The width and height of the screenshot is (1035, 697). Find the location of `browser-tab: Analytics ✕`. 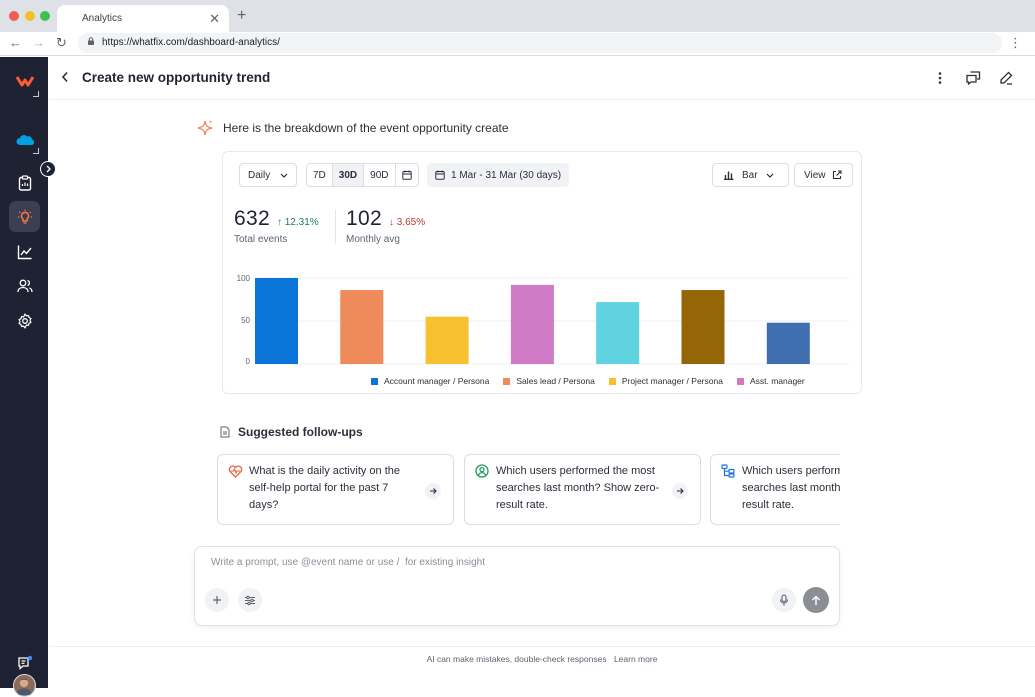

browser-tab: Analytics ✕ is located at coordinates (143, 18).